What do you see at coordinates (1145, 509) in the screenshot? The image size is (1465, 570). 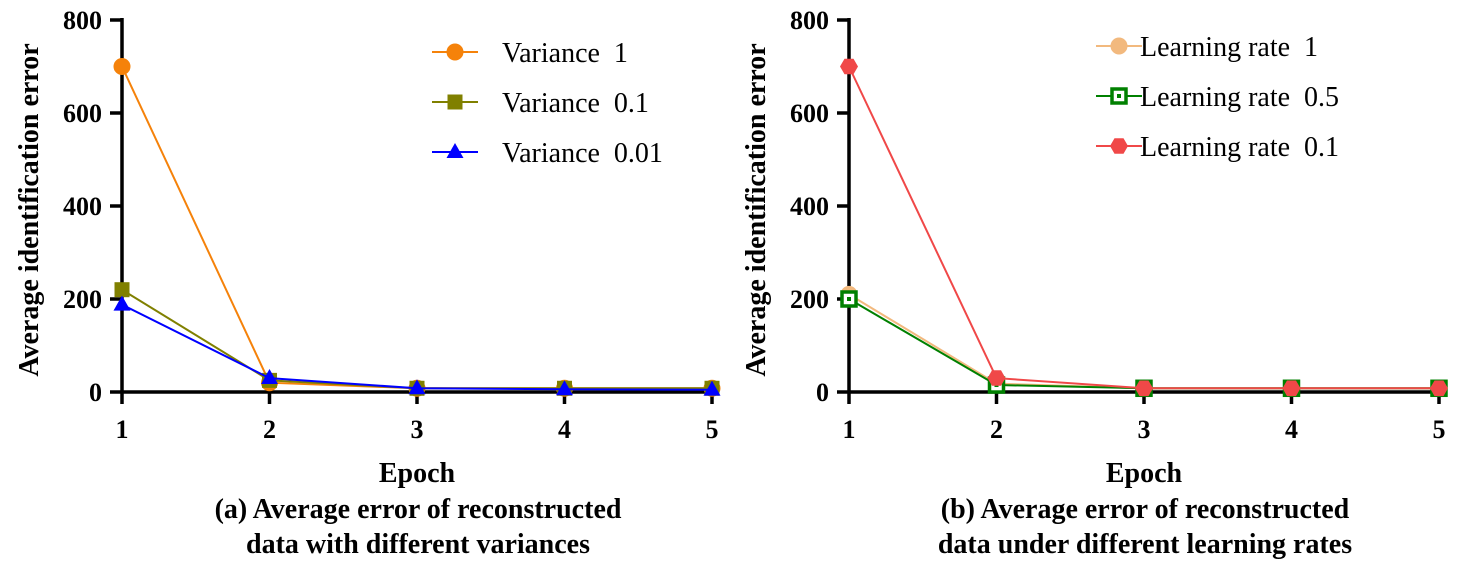 I see `chart-caption-line: (b) Average error of reconstructed` at bounding box center [1145, 509].